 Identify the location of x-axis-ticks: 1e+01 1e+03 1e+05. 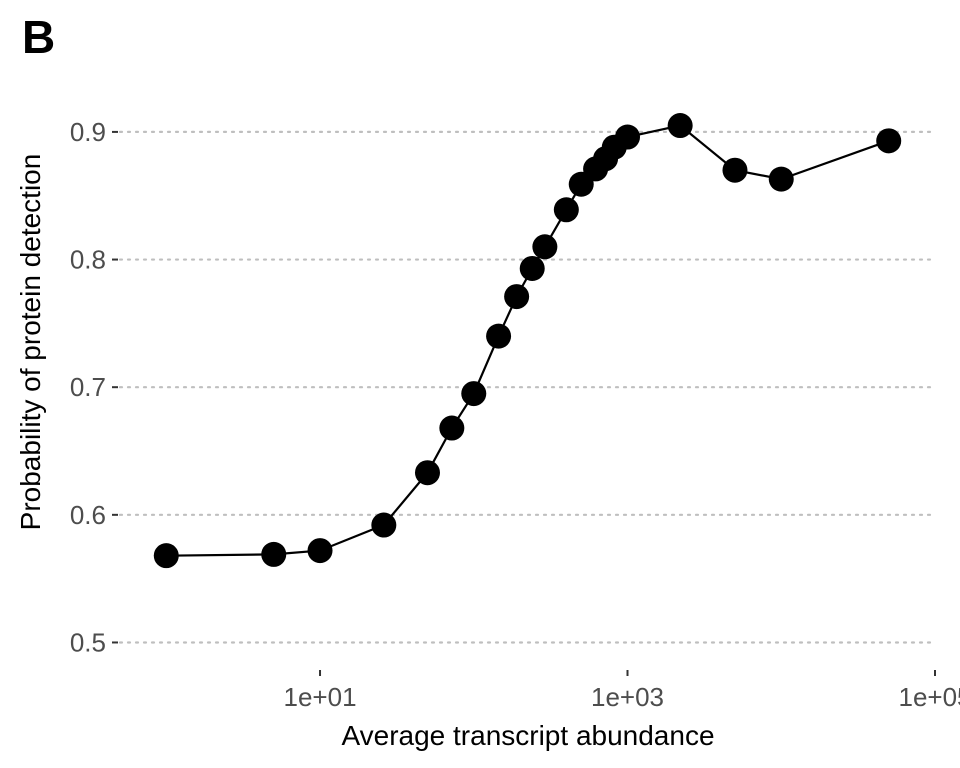
(622, 691).